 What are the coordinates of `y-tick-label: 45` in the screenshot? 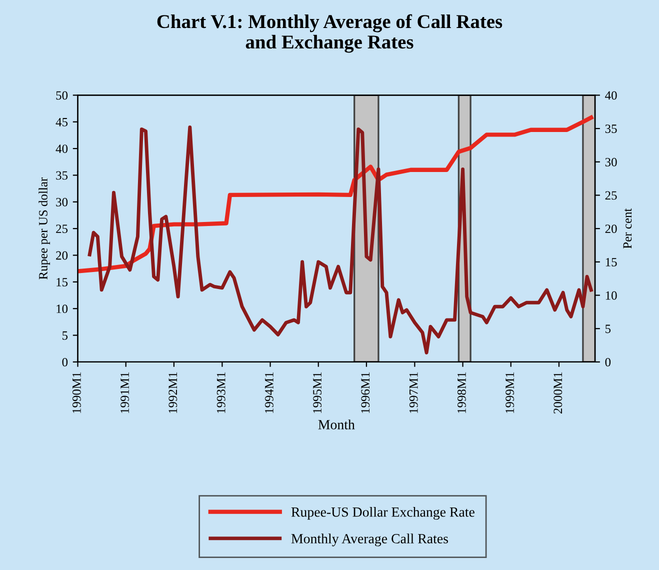 It's located at (62, 122).